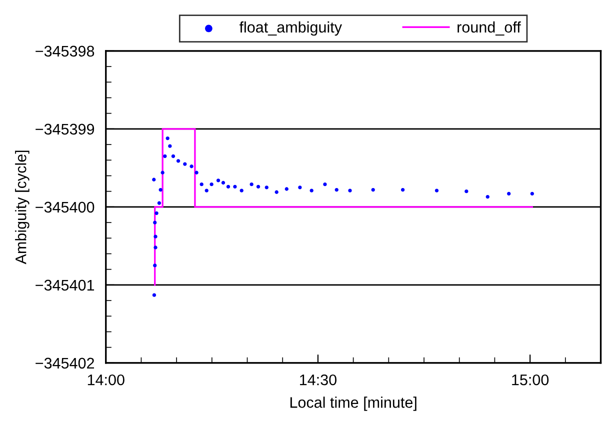 This screenshot has width=605, height=428. I want to click on y-axis-title: Ambiguity [cycle], so click(22, 207).